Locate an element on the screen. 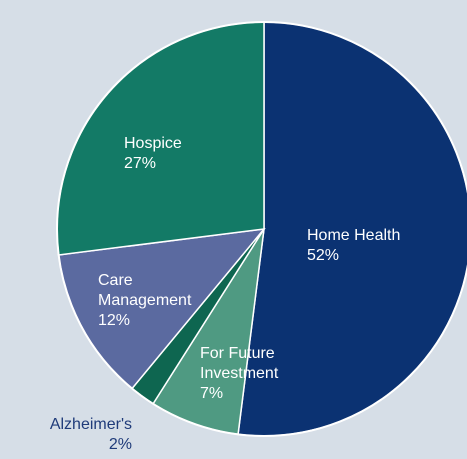 Image resolution: width=467 pixels, height=459 pixels. category-label: Alzheimer's is located at coordinates (90, 424).